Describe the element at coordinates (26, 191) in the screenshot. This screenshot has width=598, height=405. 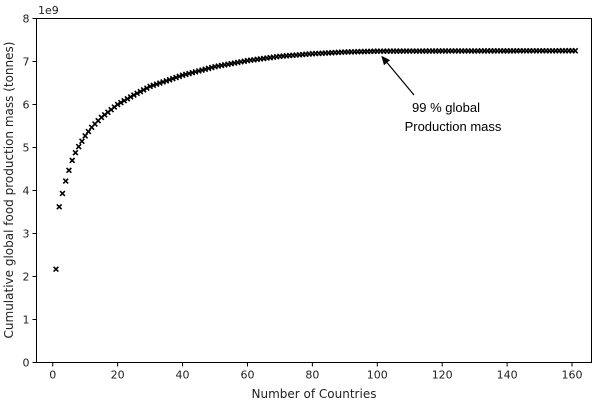
I see `y-tick-label: 4` at that location.